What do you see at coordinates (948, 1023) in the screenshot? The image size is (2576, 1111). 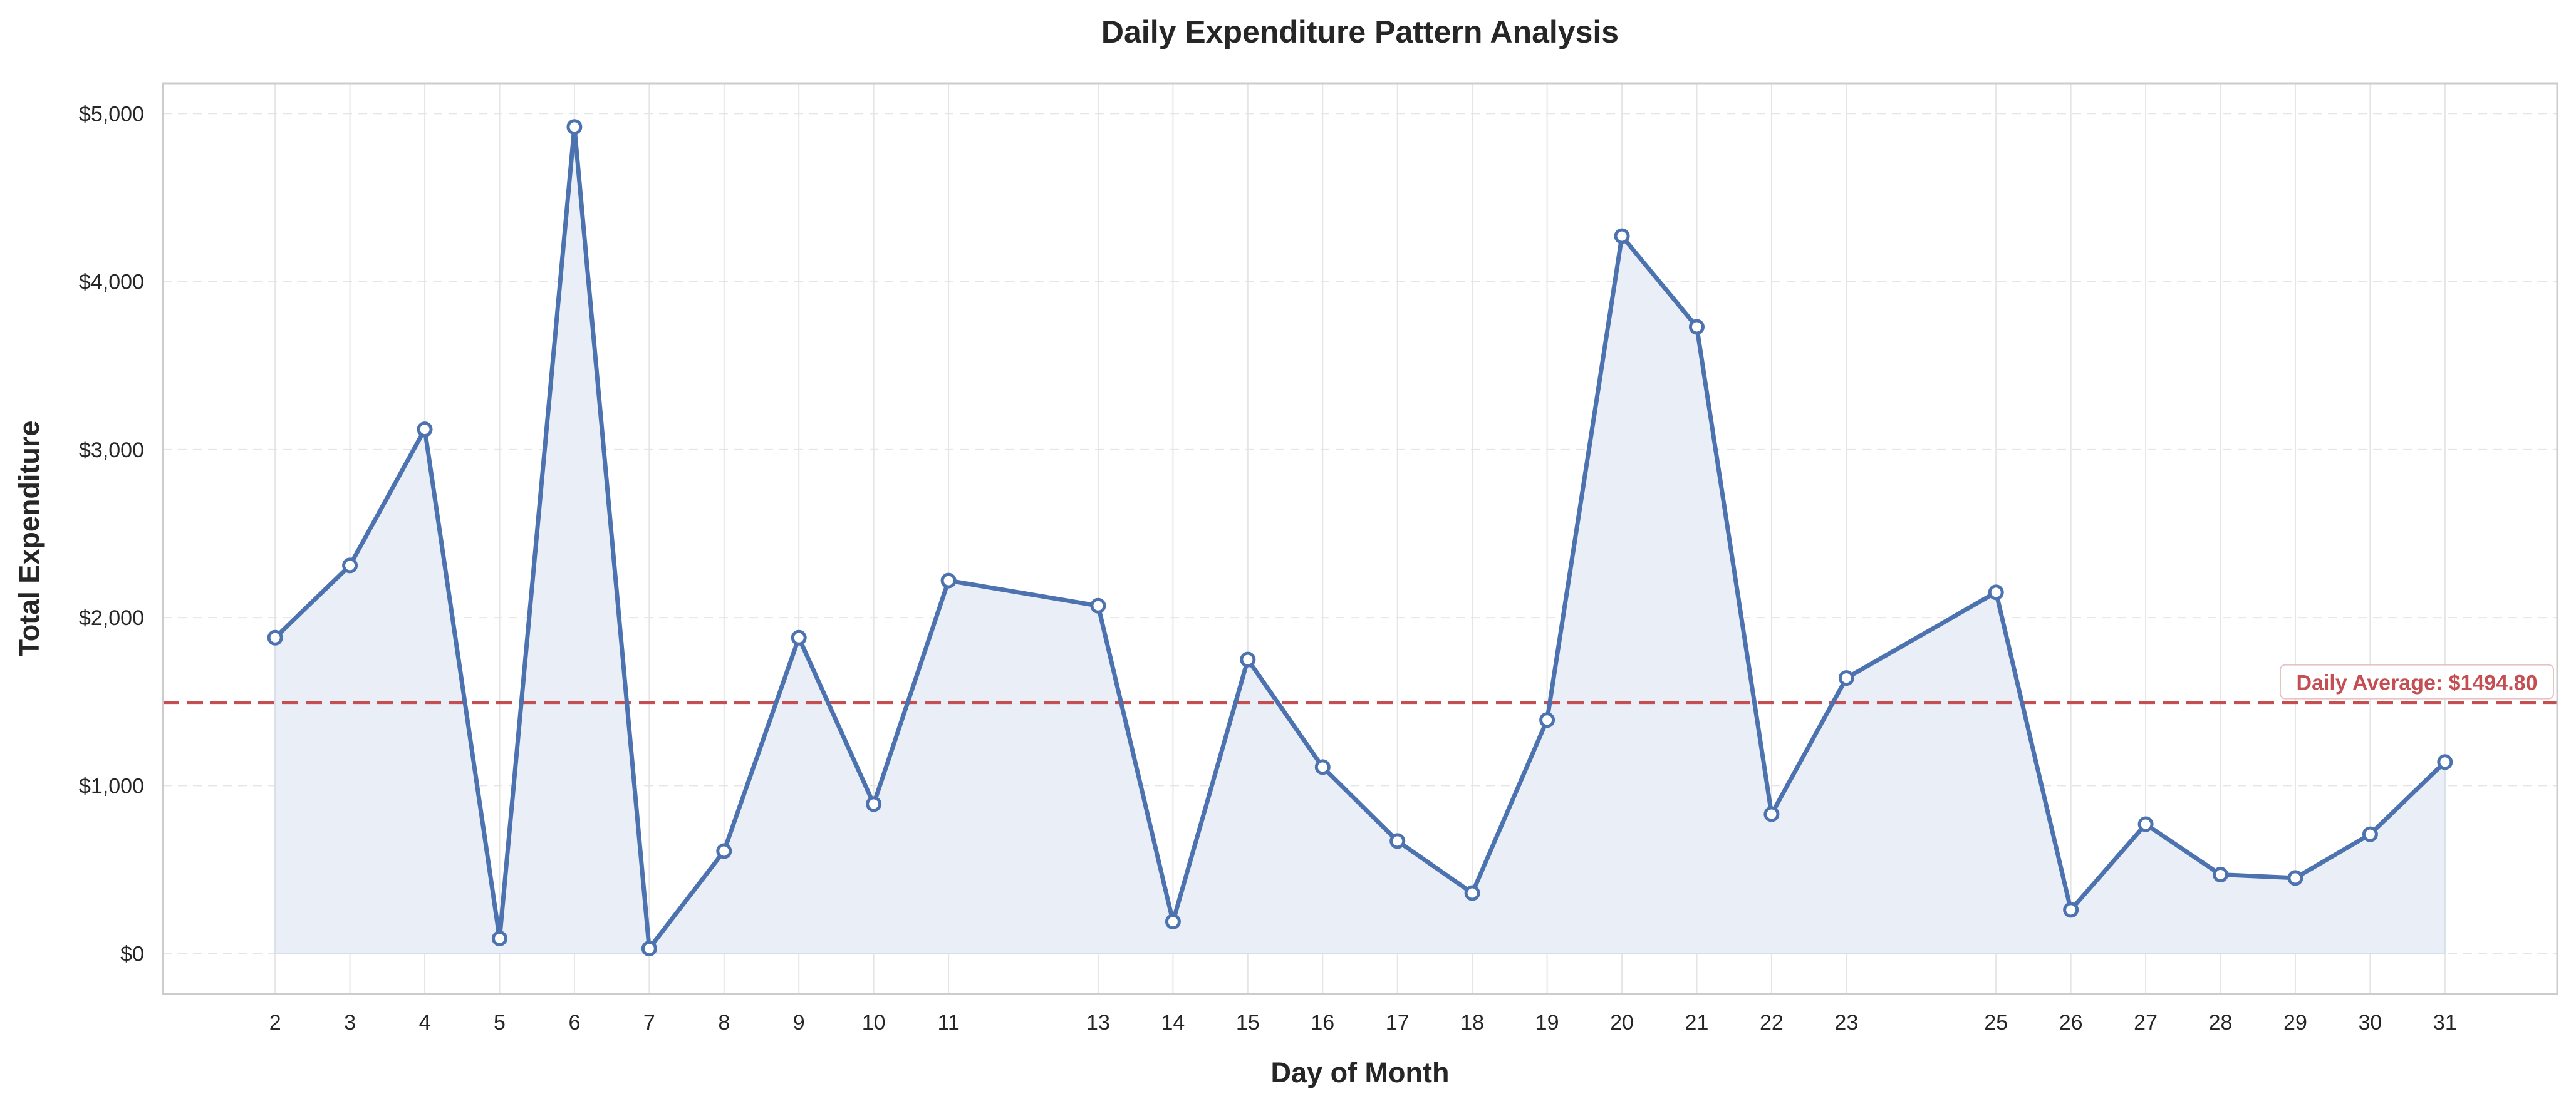 I see `x-tick-label: 11` at bounding box center [948, 1023].